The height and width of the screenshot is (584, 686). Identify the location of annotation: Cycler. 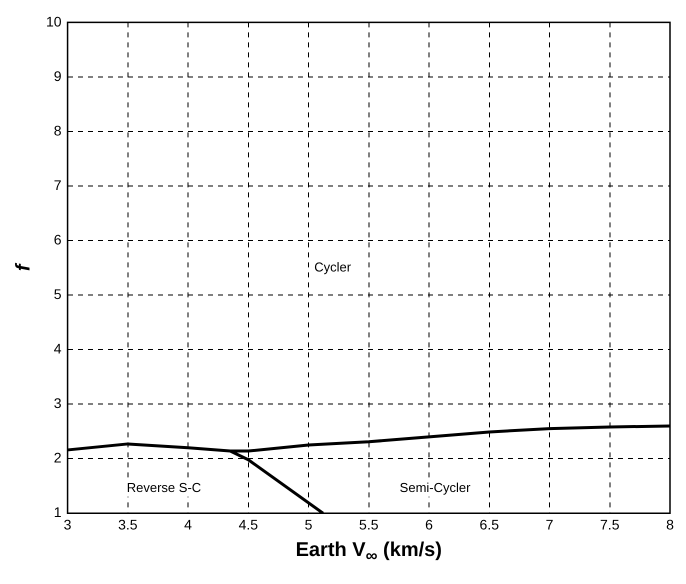
(333, 266).